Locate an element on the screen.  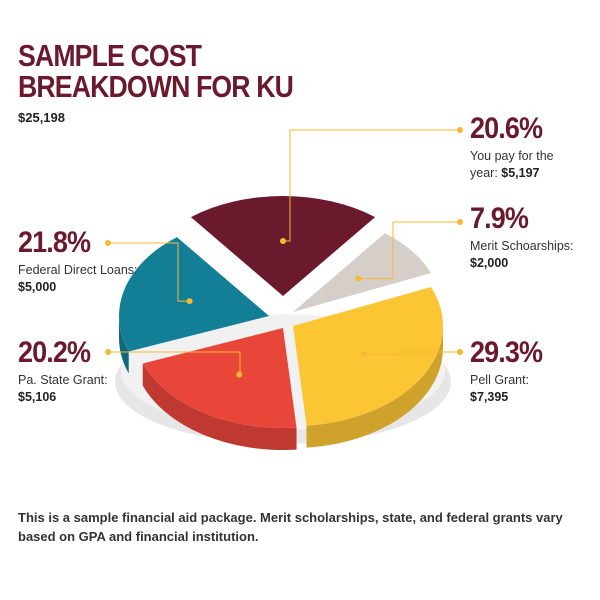
title-line-2: BREAKDOWN FOR KU is located at coordinates (156, 86).